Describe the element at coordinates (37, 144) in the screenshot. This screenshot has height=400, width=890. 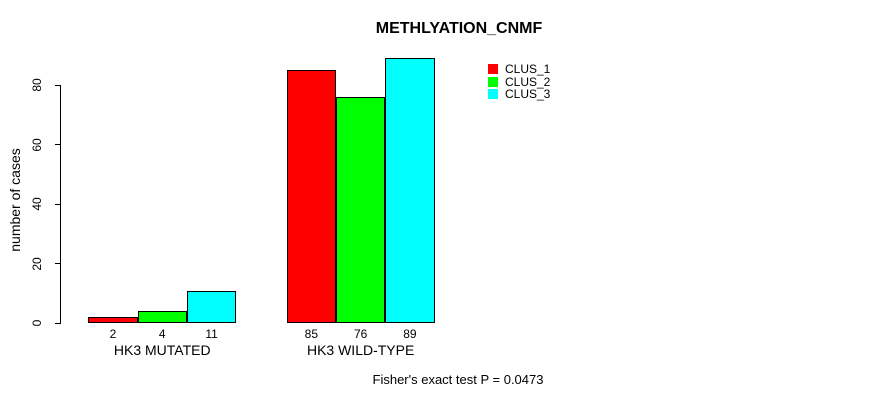
I see `y-tick-label: 60` at that location.